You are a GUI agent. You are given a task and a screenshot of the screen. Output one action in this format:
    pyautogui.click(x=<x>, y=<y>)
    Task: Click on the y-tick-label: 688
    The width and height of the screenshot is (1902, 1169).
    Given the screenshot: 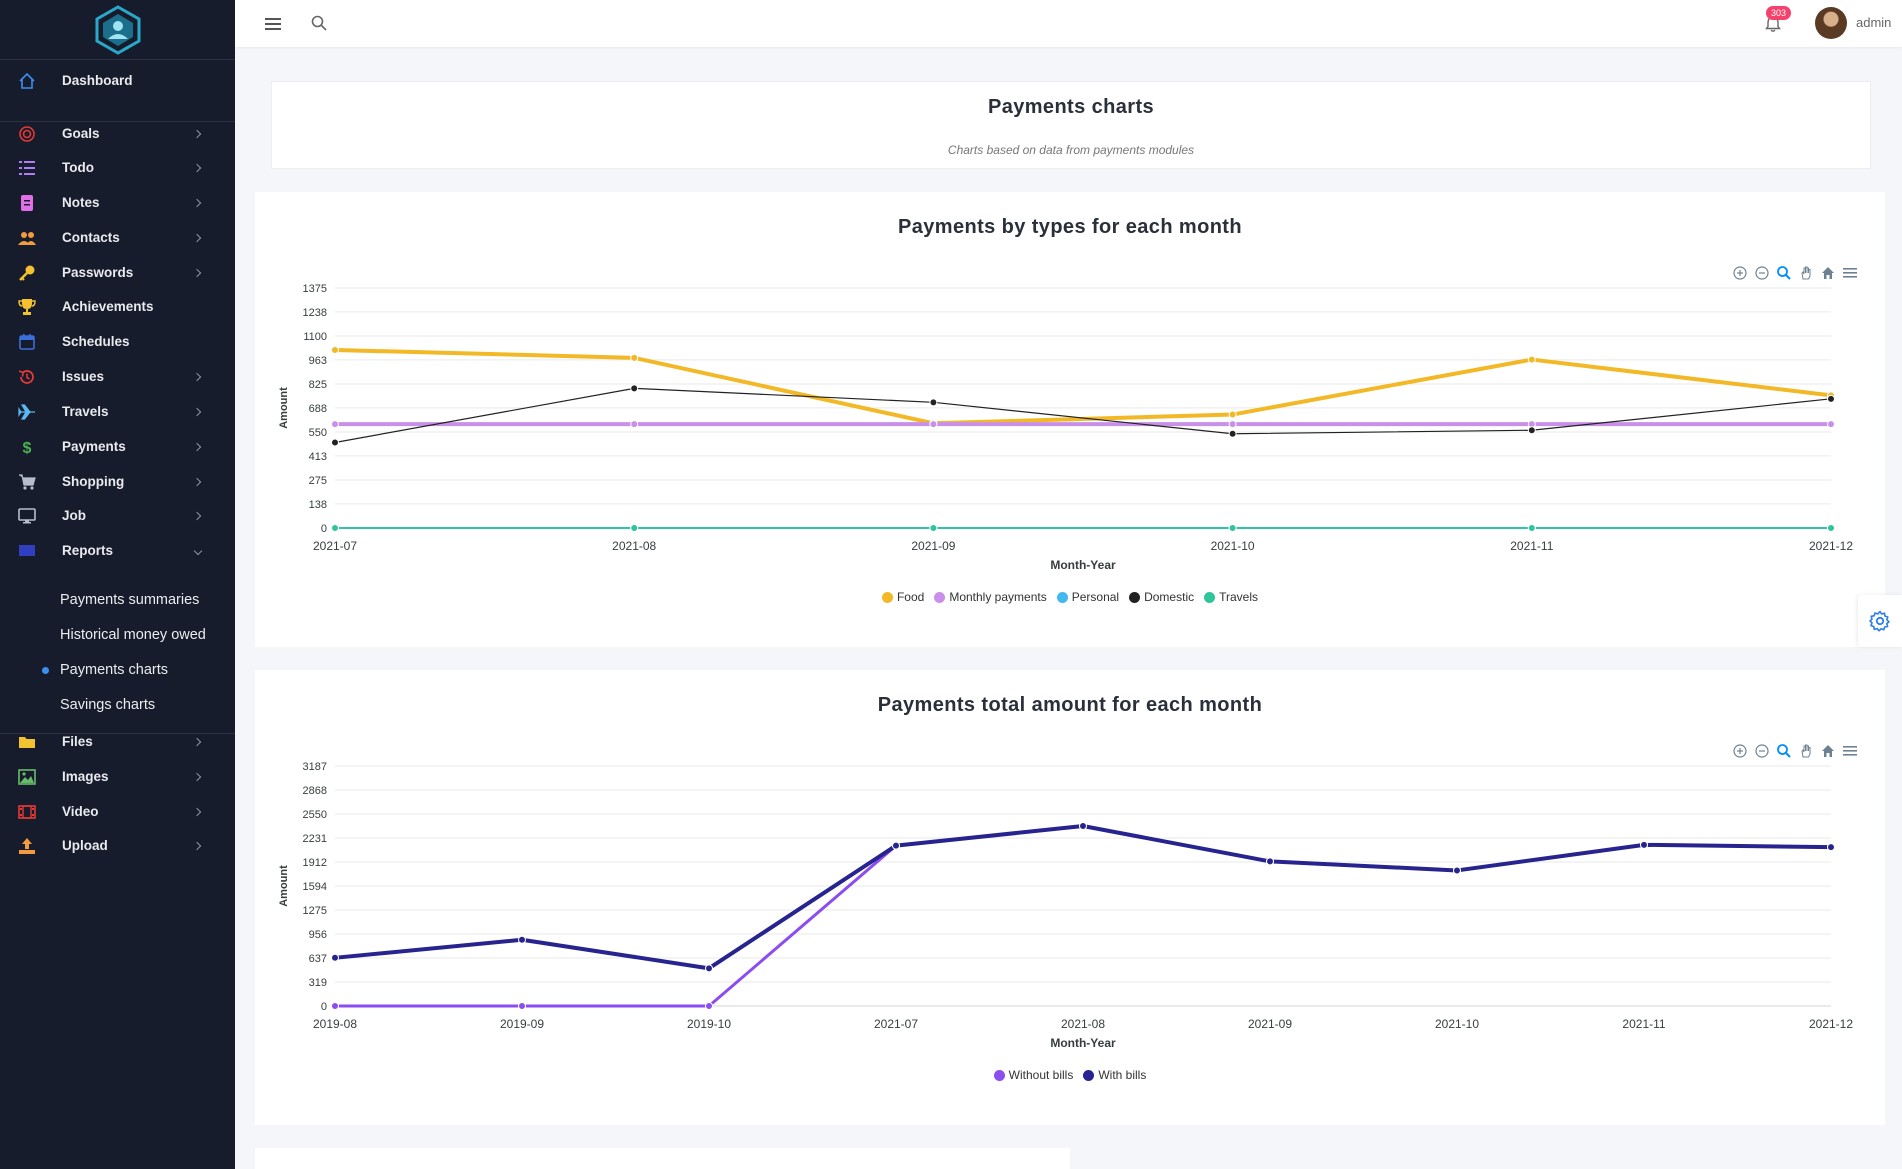 What is the action you would take?
    pyautogui.click(x=318, y=409)
    